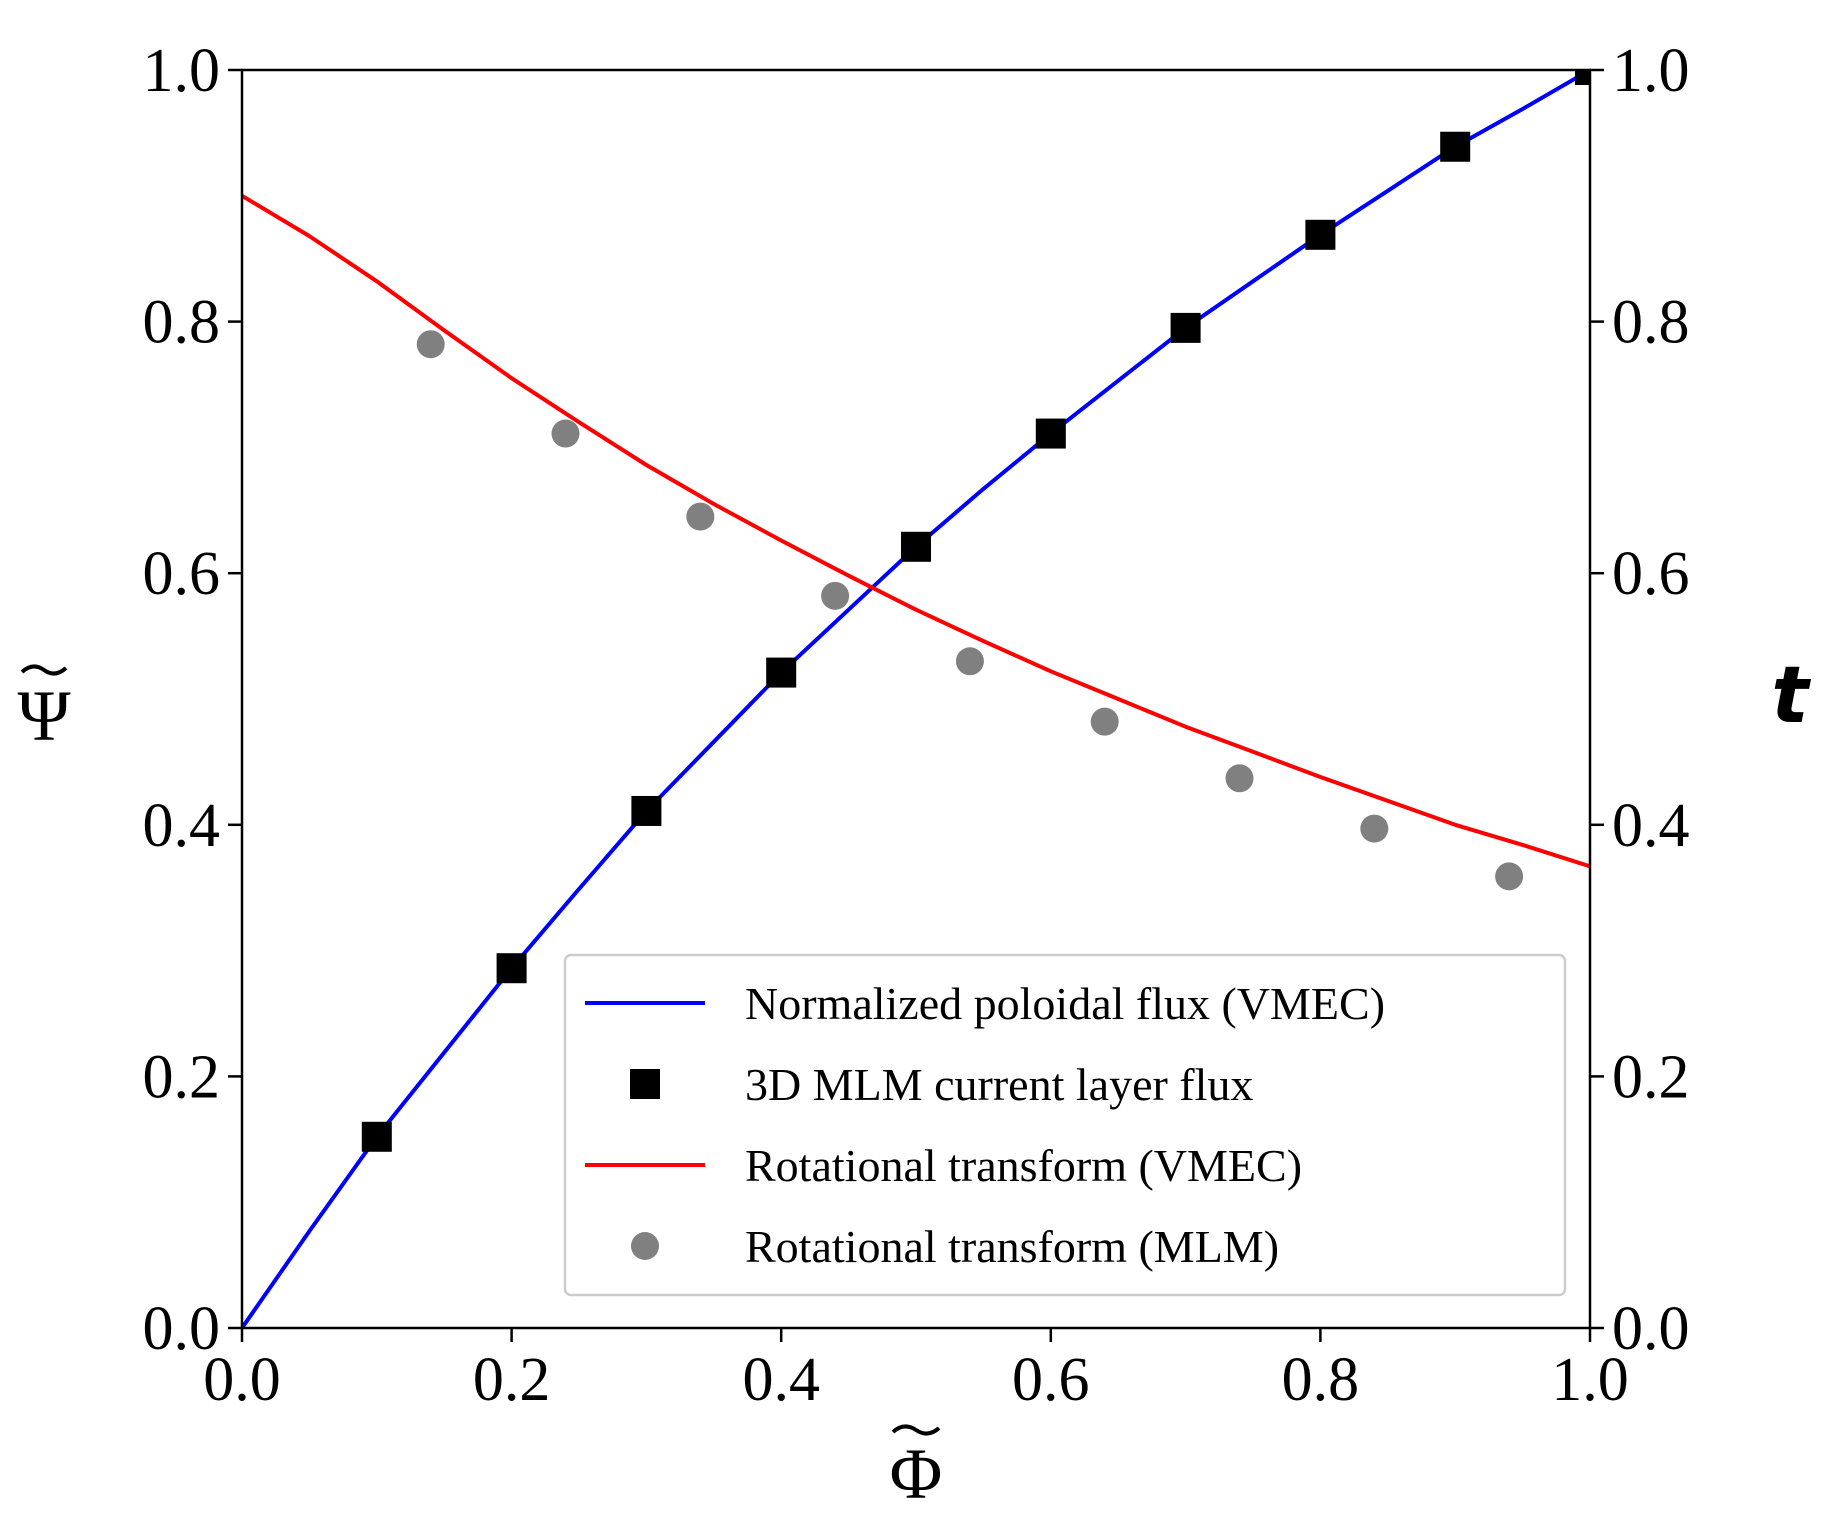 The image size is (1829, 1528). I want to click on x-tick-label: 1.0, so click(1590, 1380).